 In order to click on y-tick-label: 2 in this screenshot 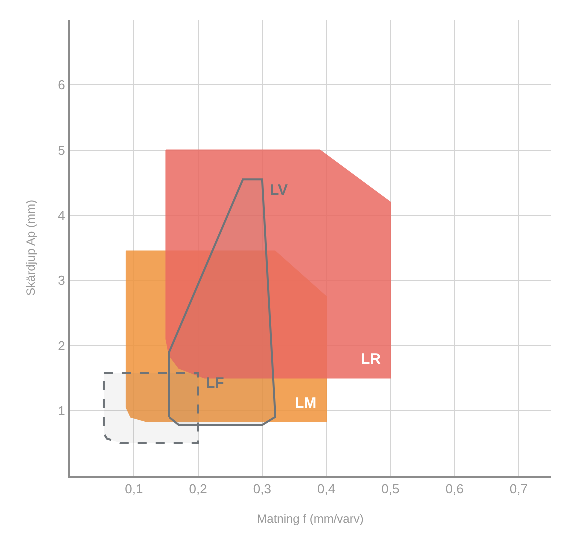, I will do `click(62, 346)`.